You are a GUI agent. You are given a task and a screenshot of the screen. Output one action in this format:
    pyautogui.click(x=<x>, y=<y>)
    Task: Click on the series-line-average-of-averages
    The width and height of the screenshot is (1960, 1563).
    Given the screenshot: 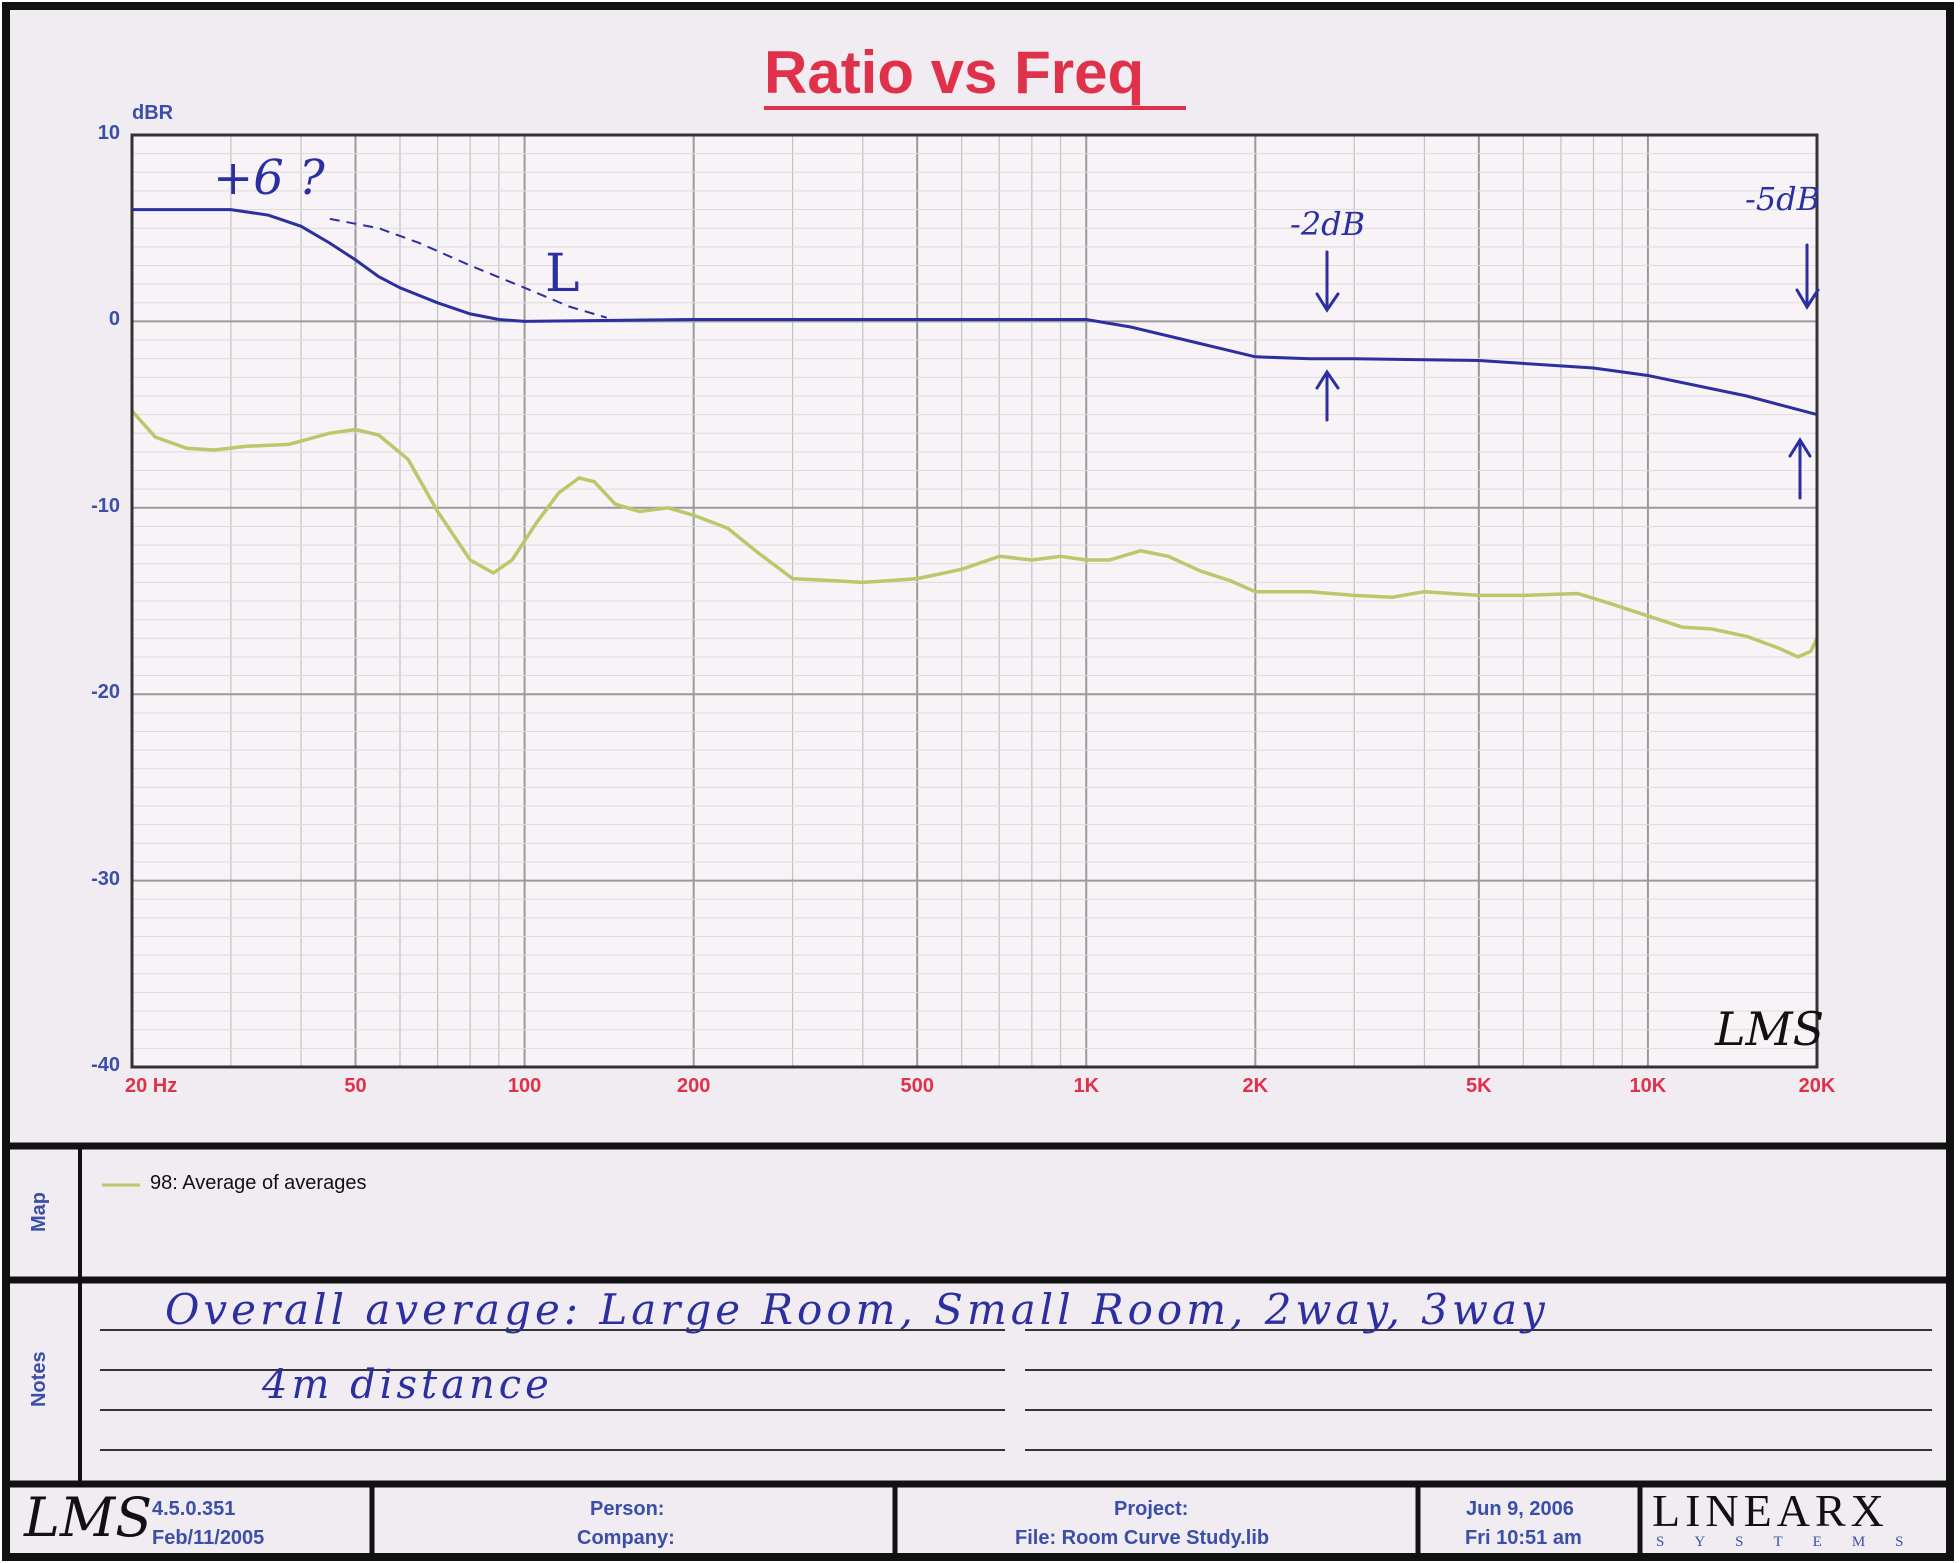 What is the action you would take?
    pyautogui.click(x=974, y=534)
    